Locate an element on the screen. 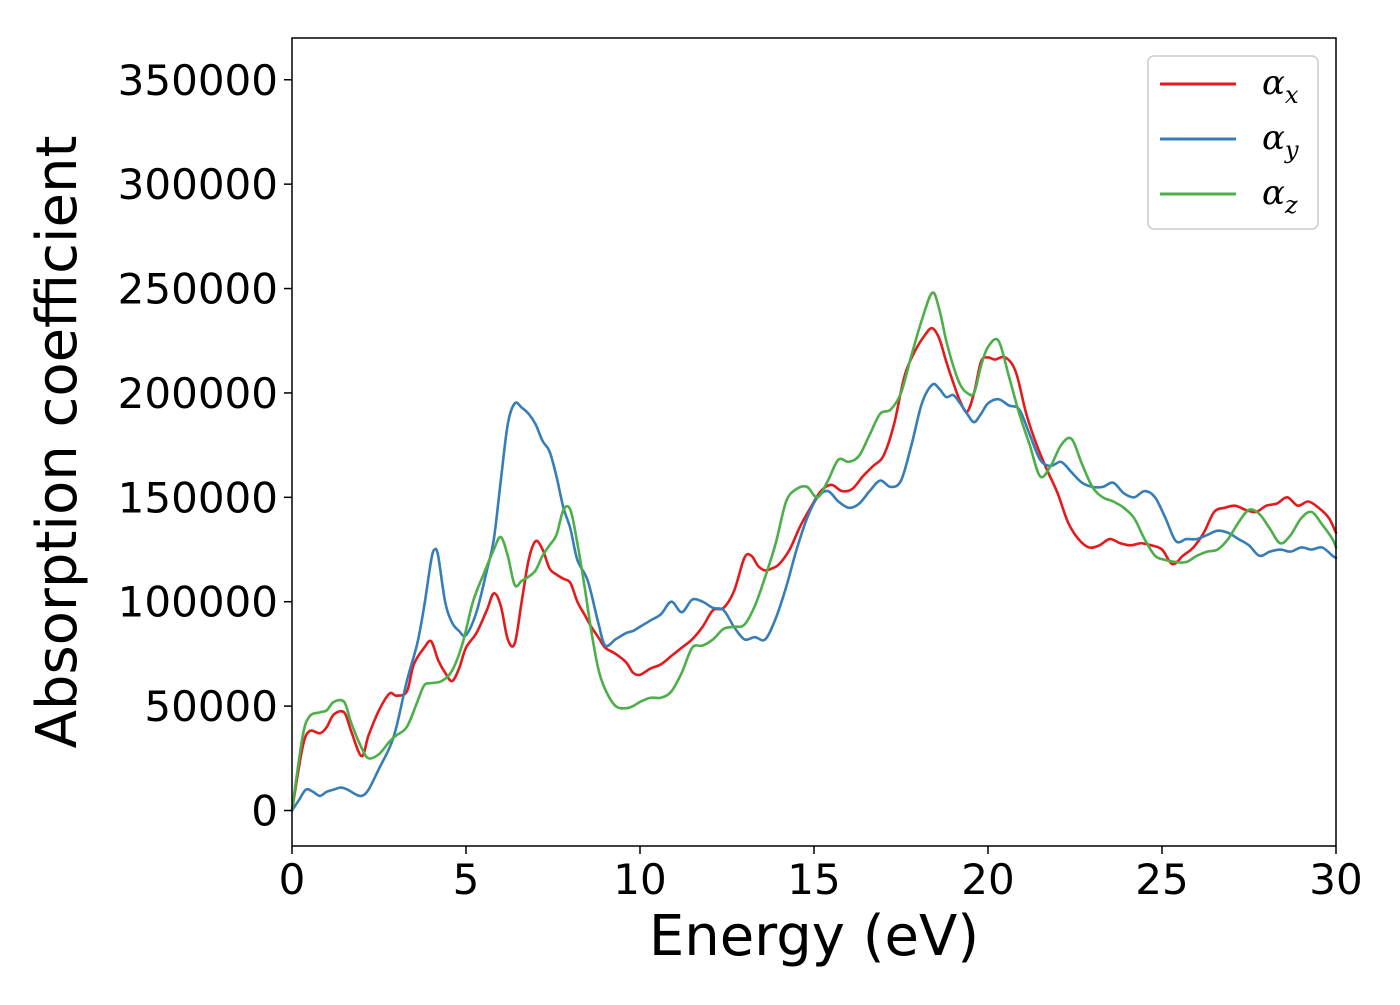 The width and height of the screenshot is (1400, 1005). legend: αx αy αz is located at coordinates (1233, 142).